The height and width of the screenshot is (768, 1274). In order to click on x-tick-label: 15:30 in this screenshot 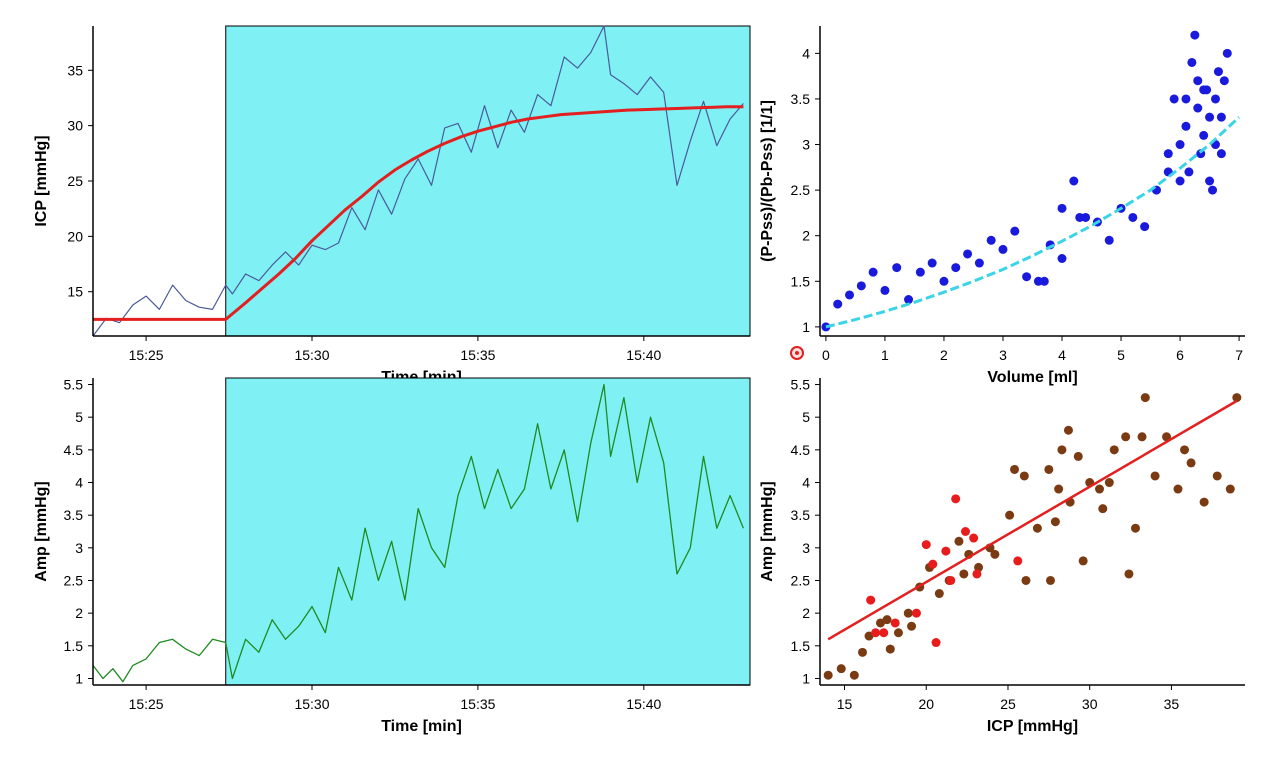, I will do `click(311, 704)`.